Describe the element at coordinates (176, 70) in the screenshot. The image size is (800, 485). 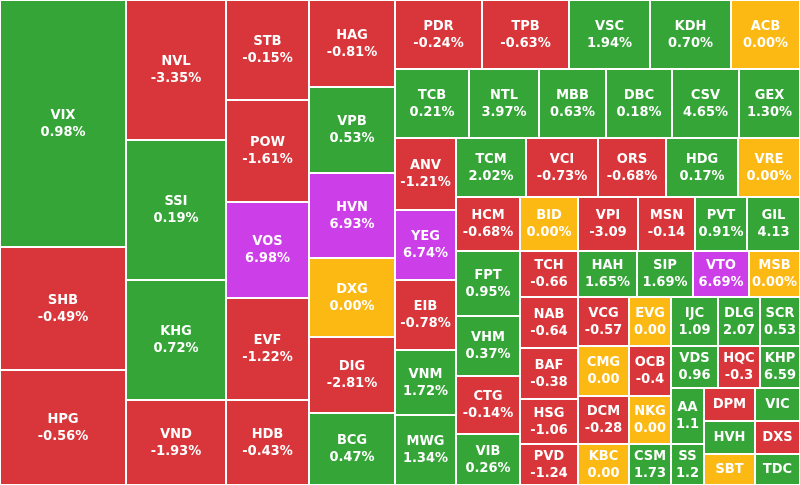
I see `stock-tile: NVL -3.35%` at that location.